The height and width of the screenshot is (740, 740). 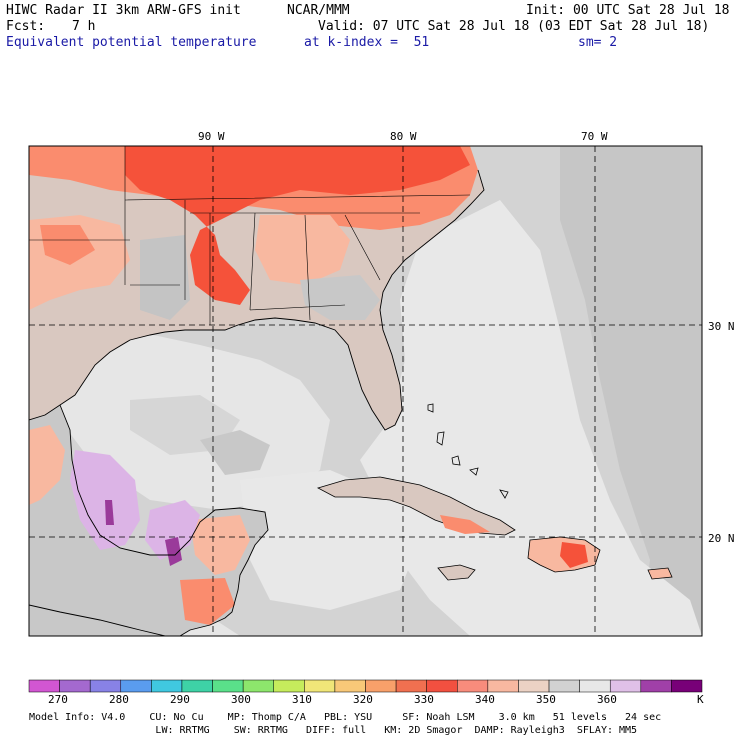 What do you see at coordinates (700, 699) in the screenshot?
I see `colorbar-unit: K` at bounding box center [700, 699].